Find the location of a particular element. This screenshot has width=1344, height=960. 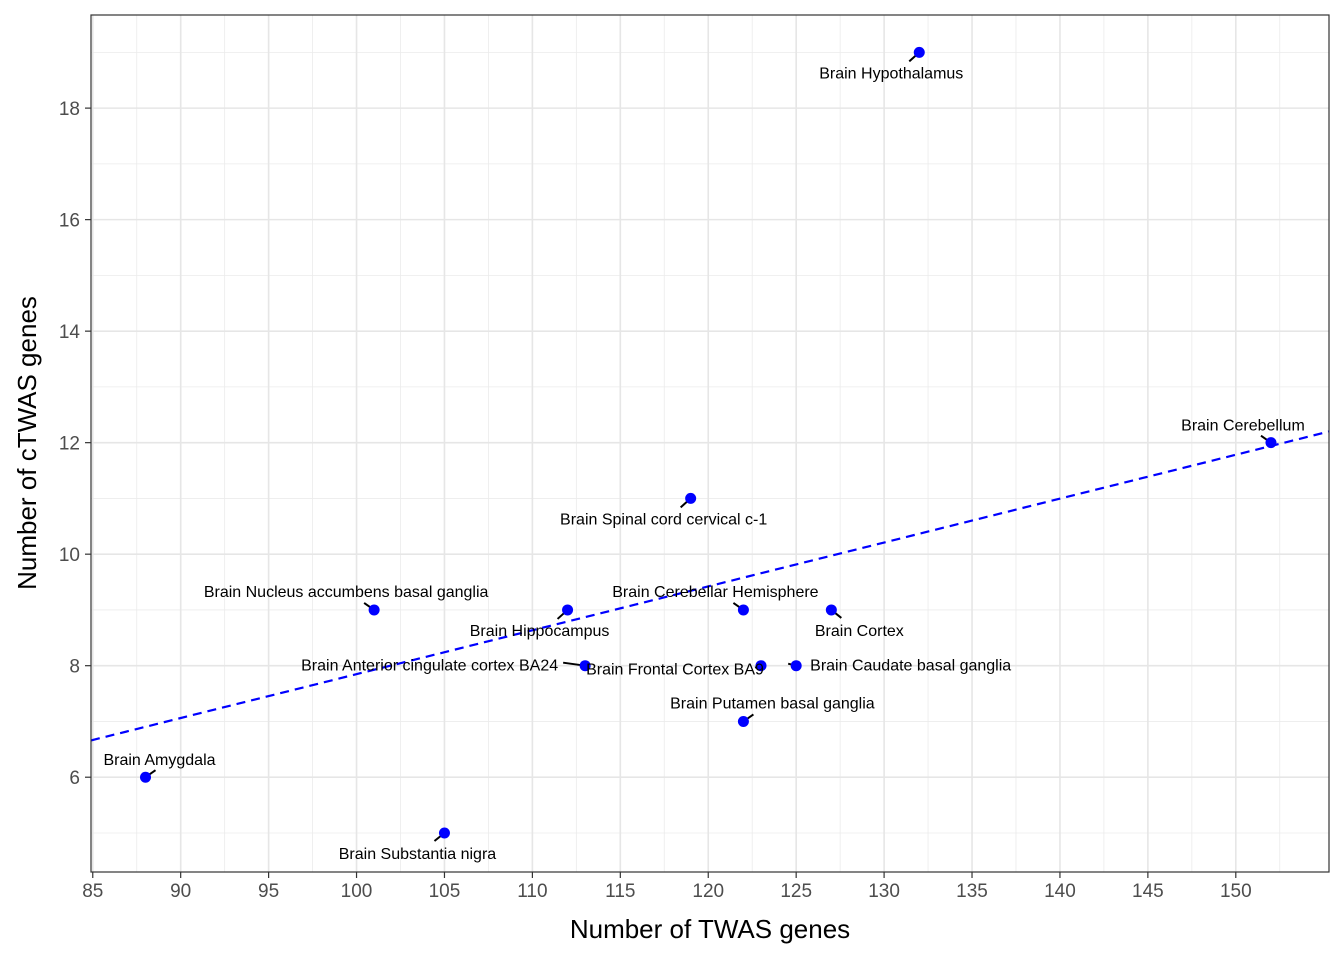

y-tick-label: 6 is located at coordinates (74, 778).